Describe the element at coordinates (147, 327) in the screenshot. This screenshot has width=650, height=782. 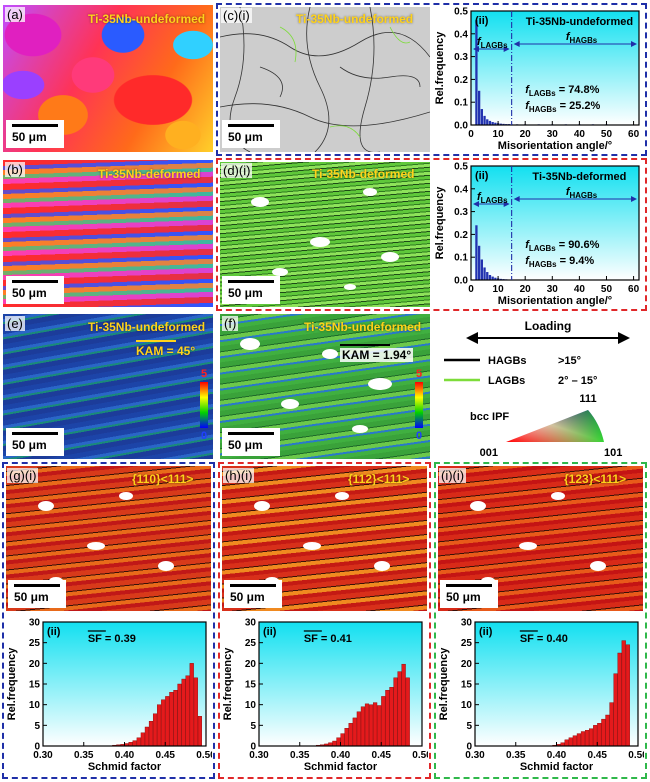
I see `panel-e-title: Ti-35Nb-undeformed` at that location.